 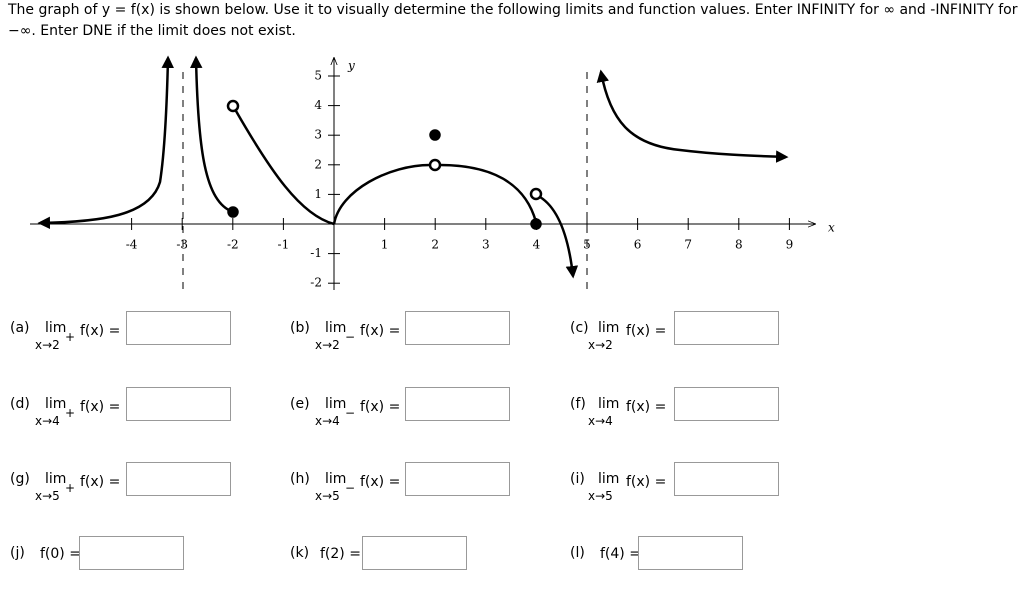 I want to click on x-tick-label: 1, so click(x=385, y=245).